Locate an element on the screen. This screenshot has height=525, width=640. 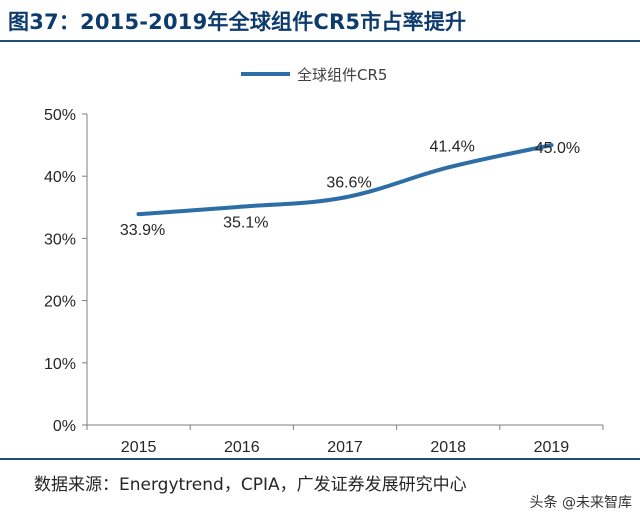
title-rule is located at coordinates (320, 41).